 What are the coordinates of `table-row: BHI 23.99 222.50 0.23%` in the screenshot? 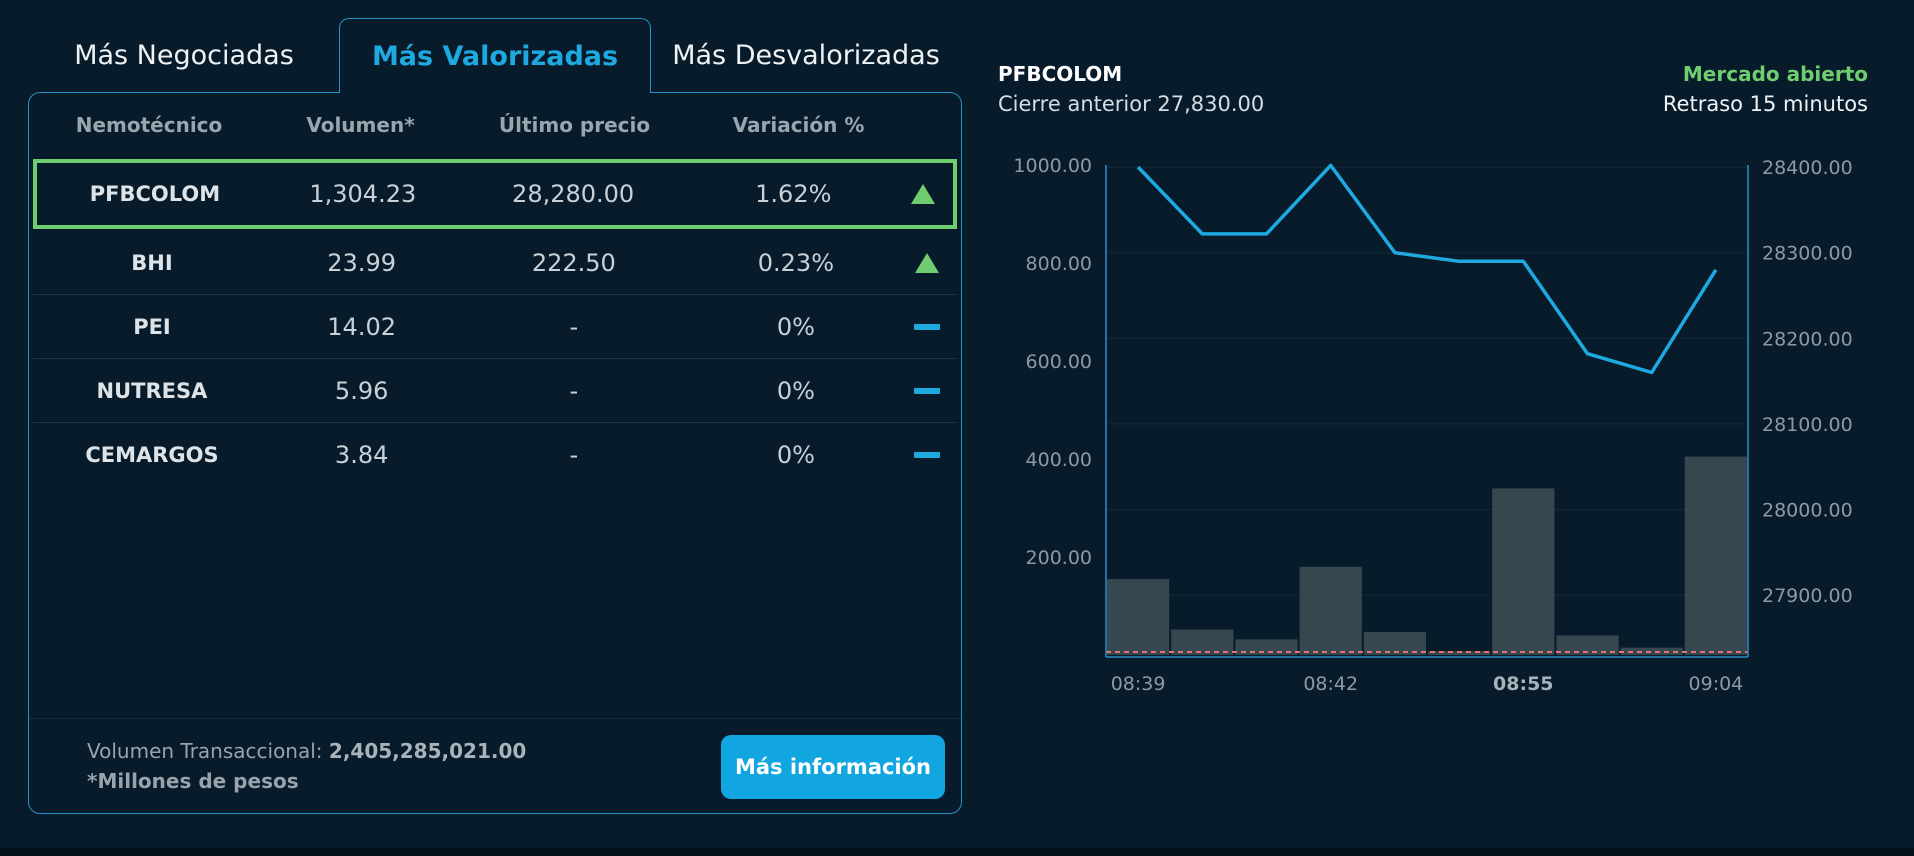 It's located at (495, 263).